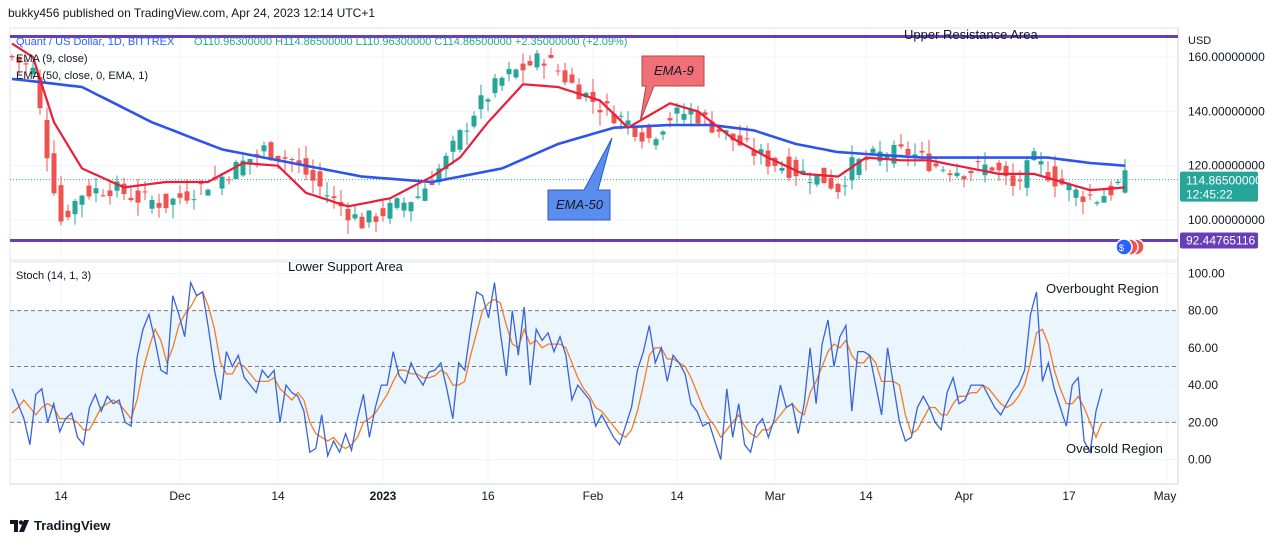 The width and height of the screenshot is (1280, 546). I want to click on time-axis-labels: 14 Dec 14 2023 16 Feb 14 Mar 14 Apr 17 May, so click(615, 496).